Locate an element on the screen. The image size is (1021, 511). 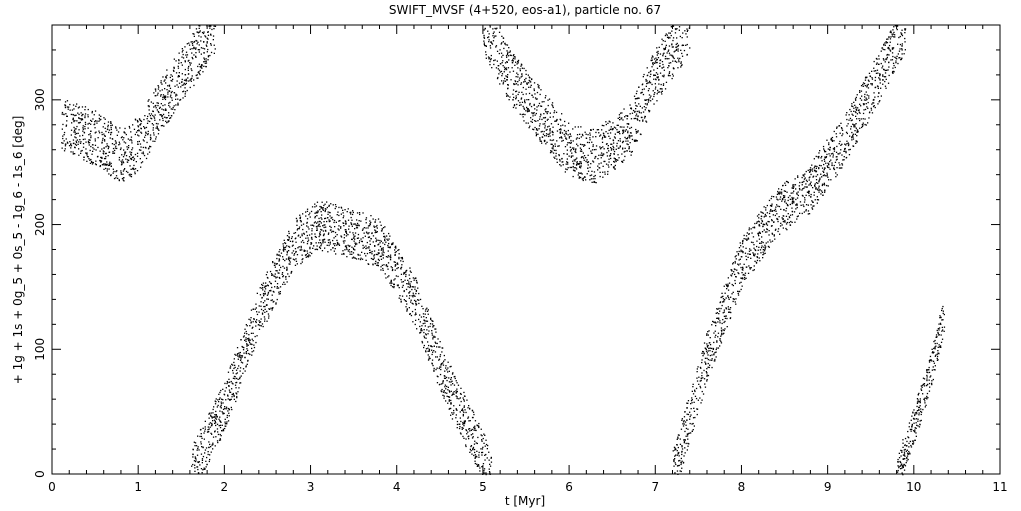
x-tick-label: 0 is located at coordinates (52, 487).